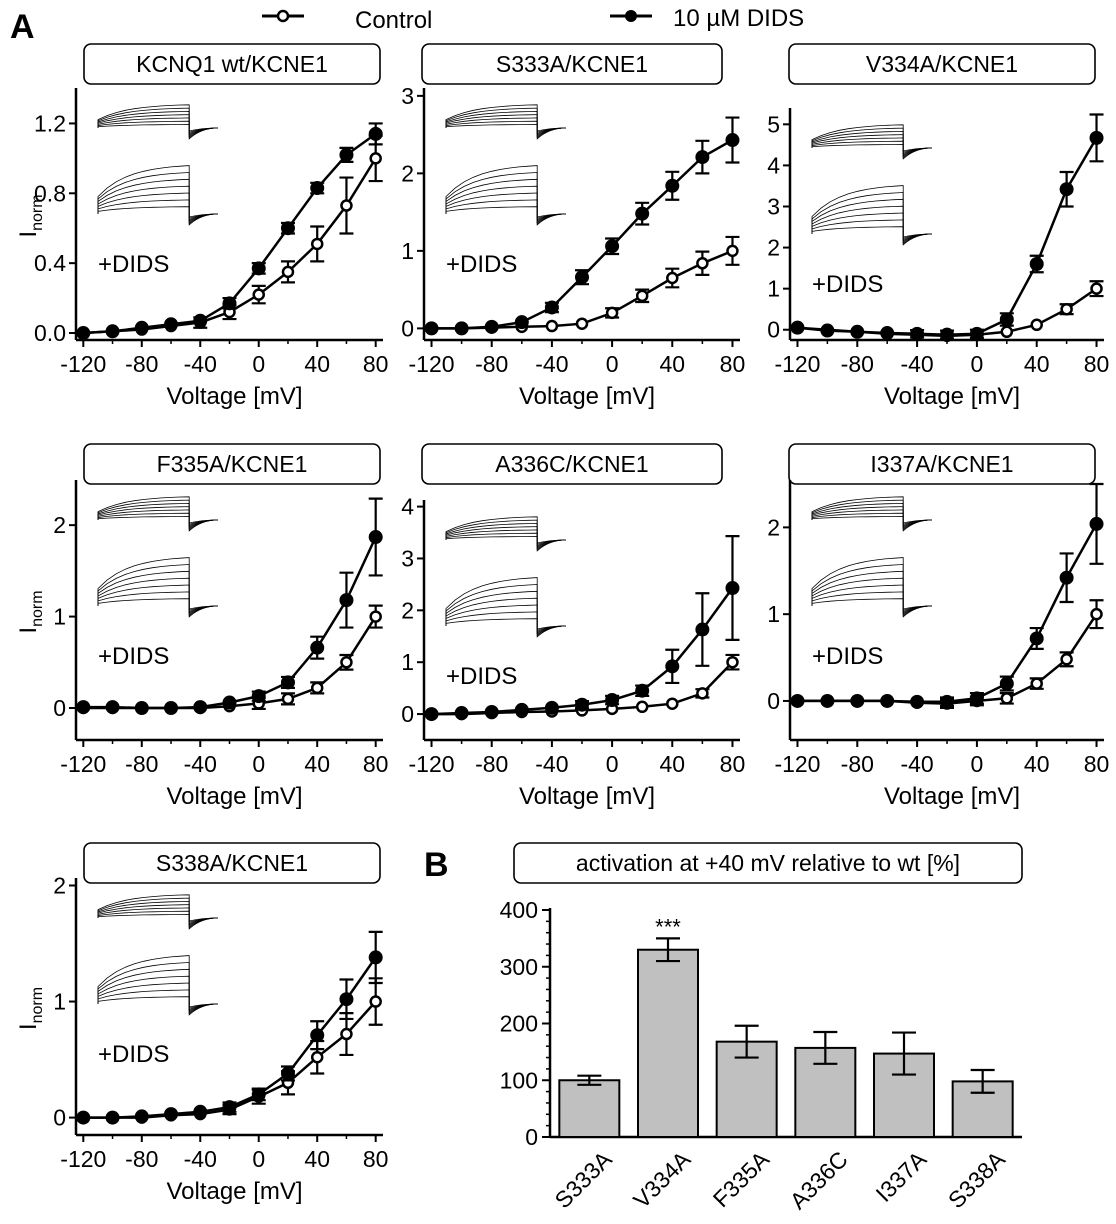 The width and height of the screenshot is (1116, 1224). What do you see at coordinates (668, 1043) in the screenshot?
I see `bar` at bounding box center [668, 1043].